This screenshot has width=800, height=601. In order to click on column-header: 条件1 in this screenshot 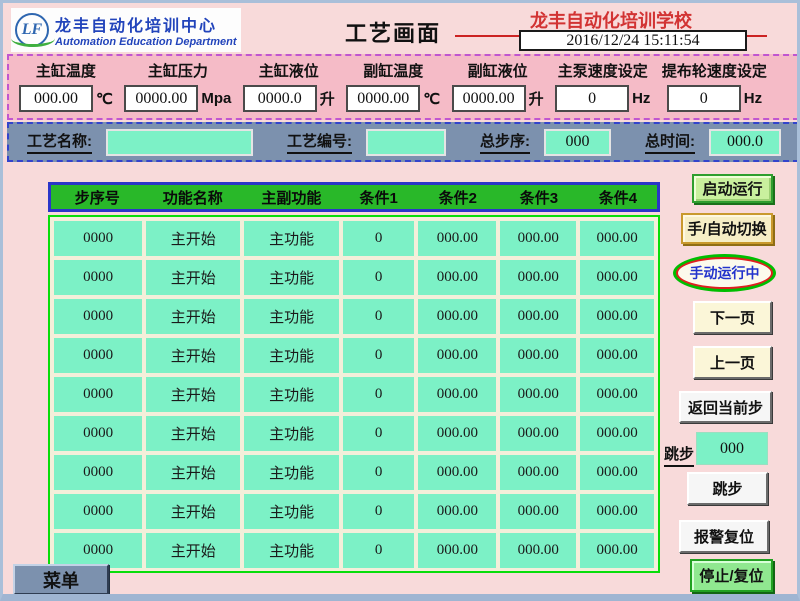, I will do `click(378, 198)`.